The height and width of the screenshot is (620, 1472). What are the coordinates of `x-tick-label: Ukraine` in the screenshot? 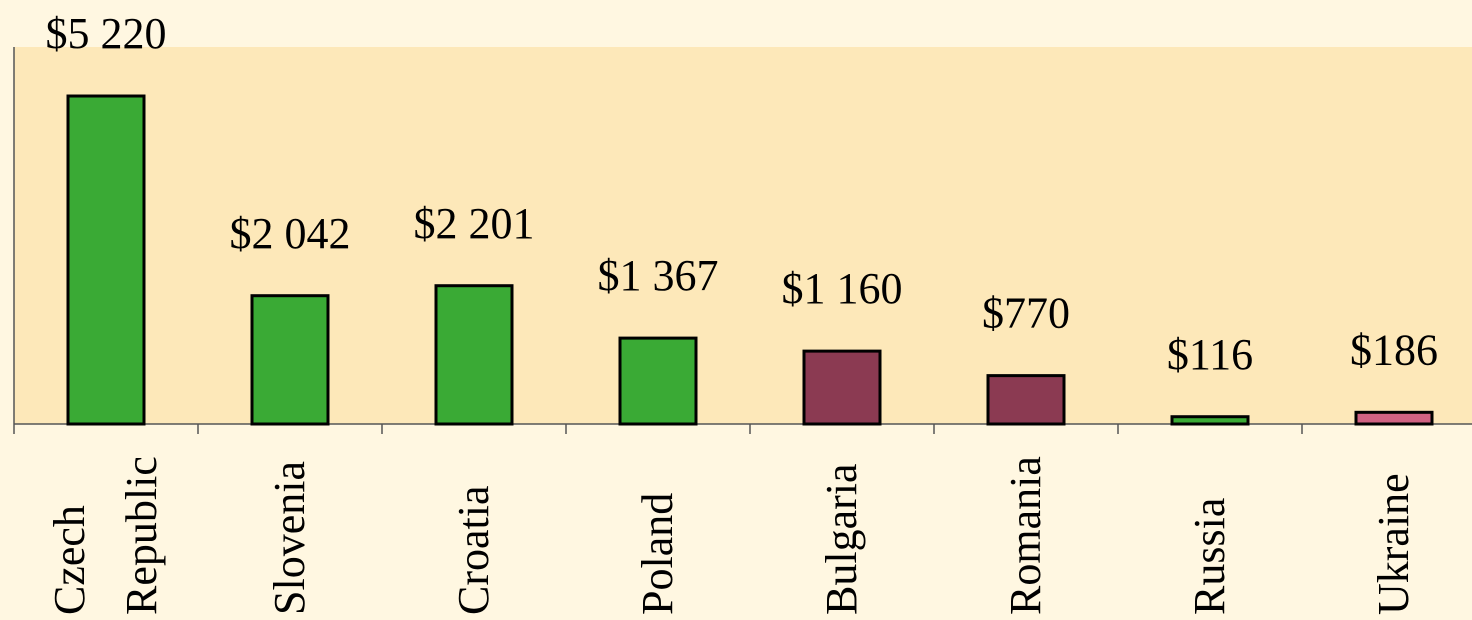 It's located at (1393, 544).